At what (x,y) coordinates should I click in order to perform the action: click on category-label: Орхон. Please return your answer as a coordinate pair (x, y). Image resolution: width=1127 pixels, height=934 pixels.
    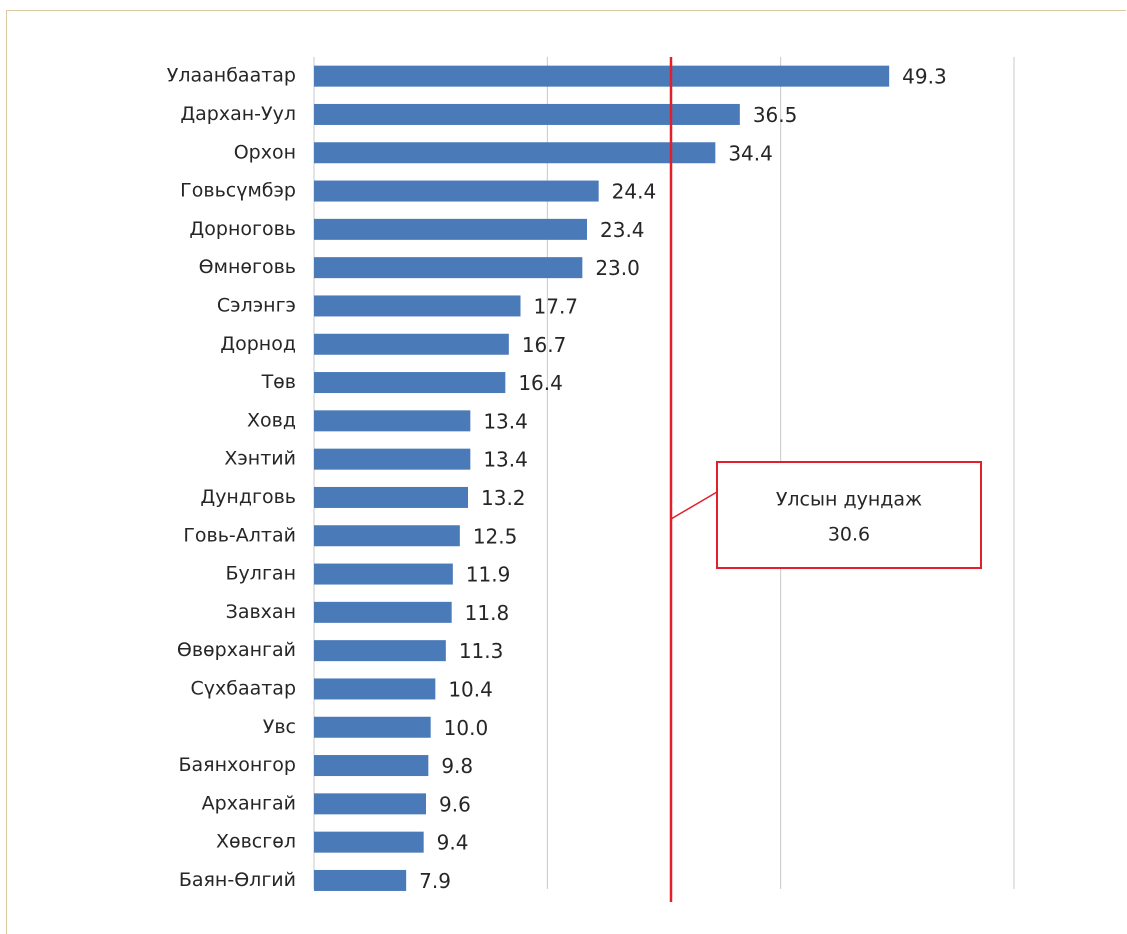
    Looking at the image, I should click on (265, 152).